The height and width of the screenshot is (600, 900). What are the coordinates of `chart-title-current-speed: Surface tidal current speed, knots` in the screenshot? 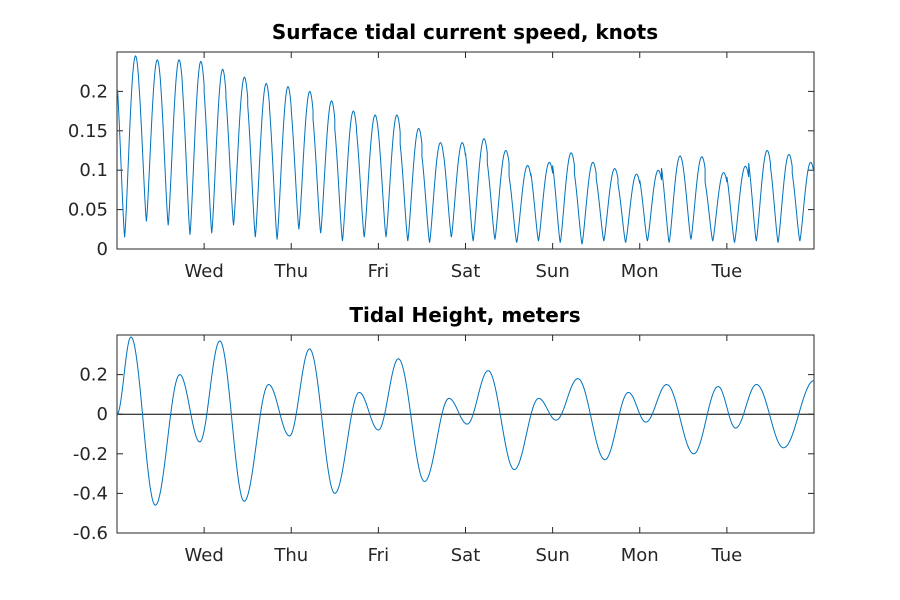 It's located at (465, 32).